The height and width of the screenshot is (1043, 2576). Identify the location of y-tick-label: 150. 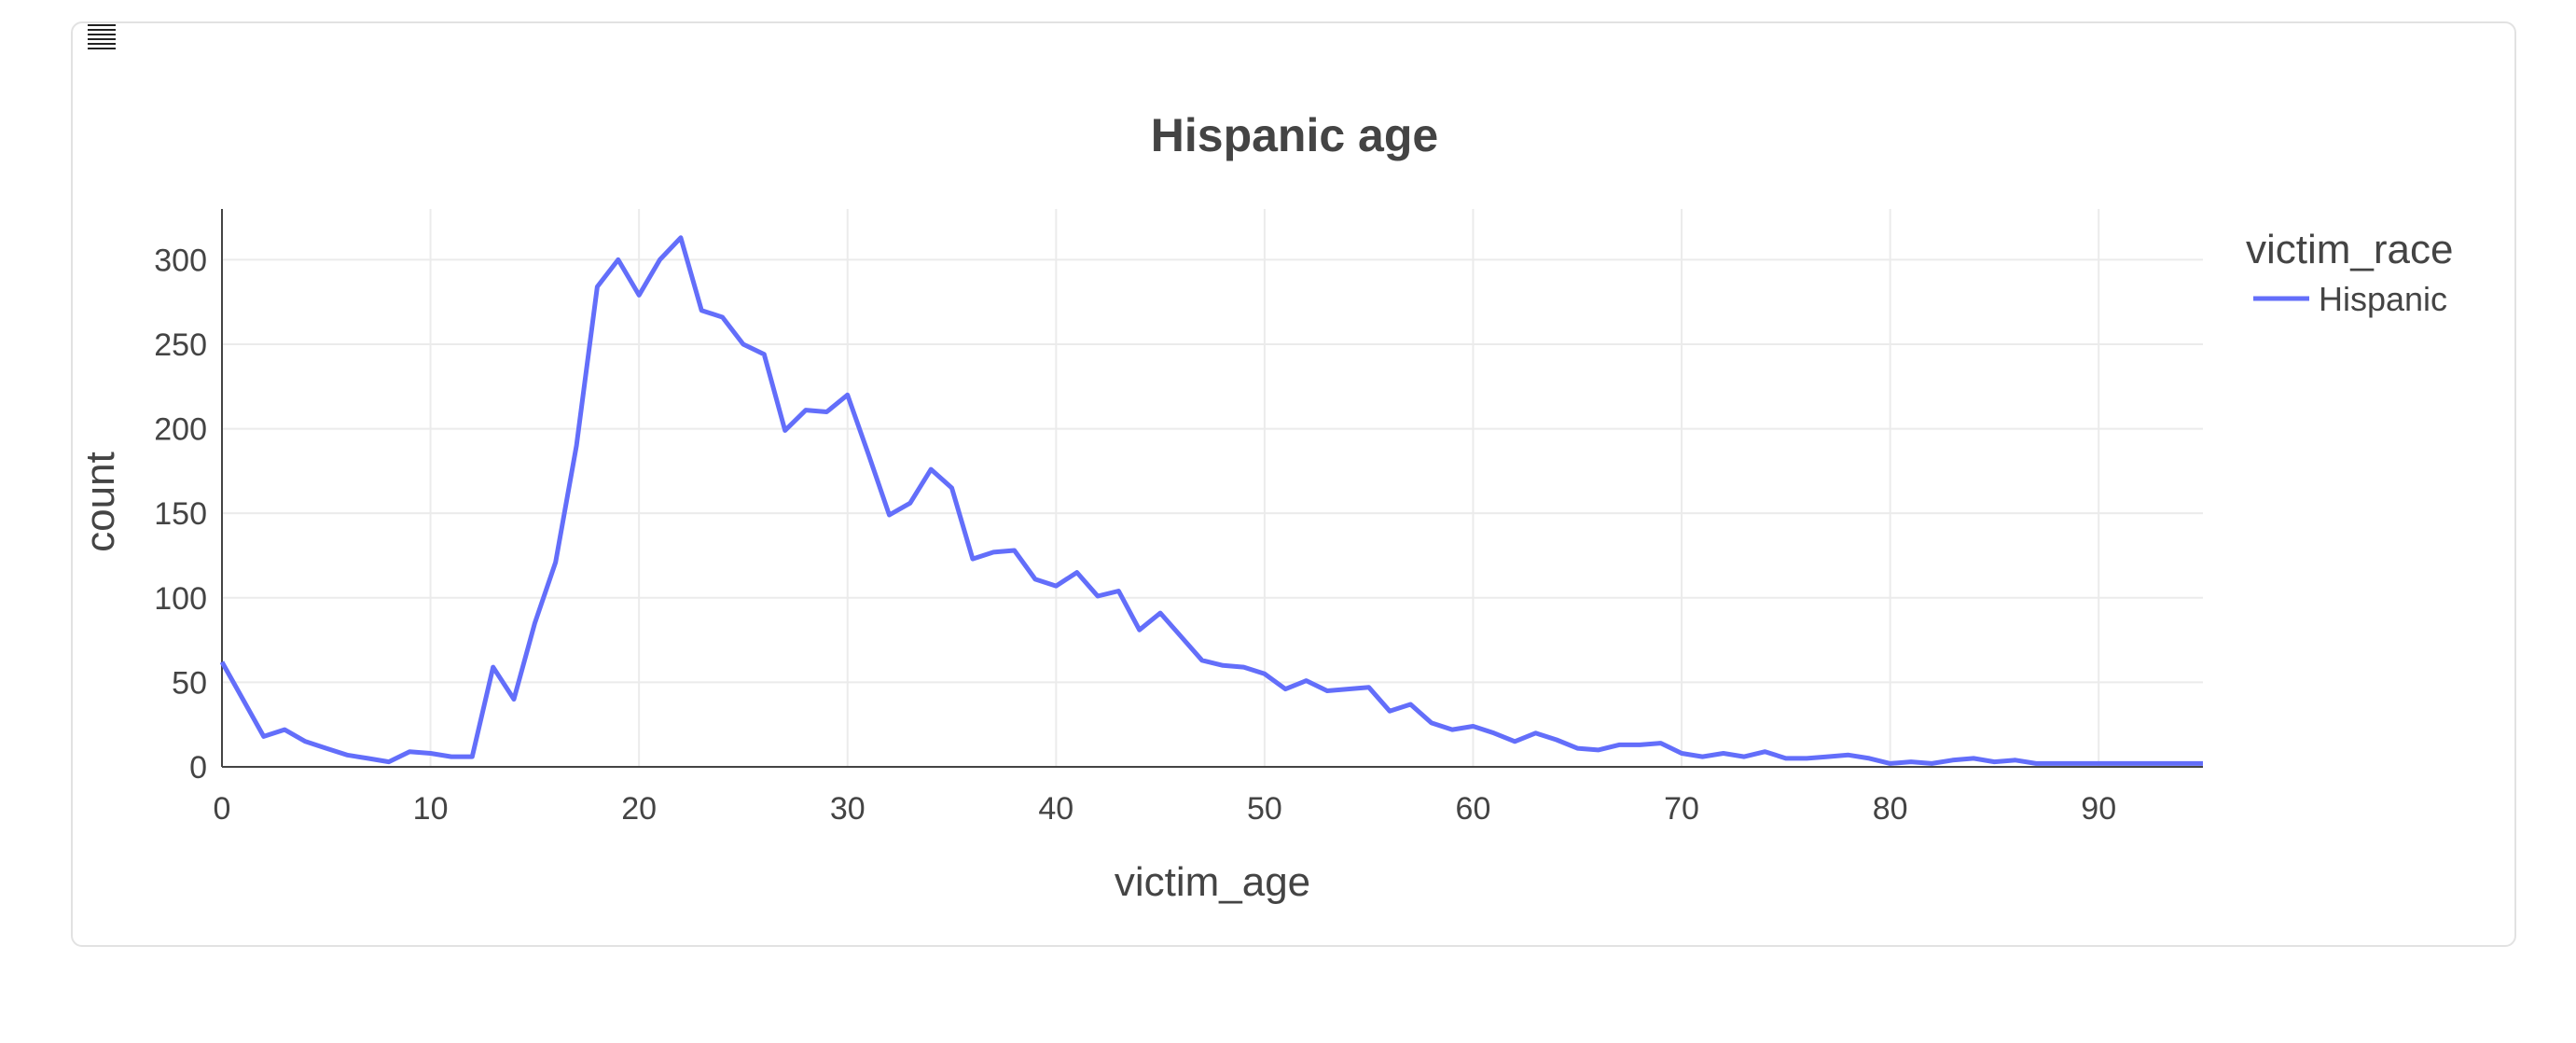
(180, 514).